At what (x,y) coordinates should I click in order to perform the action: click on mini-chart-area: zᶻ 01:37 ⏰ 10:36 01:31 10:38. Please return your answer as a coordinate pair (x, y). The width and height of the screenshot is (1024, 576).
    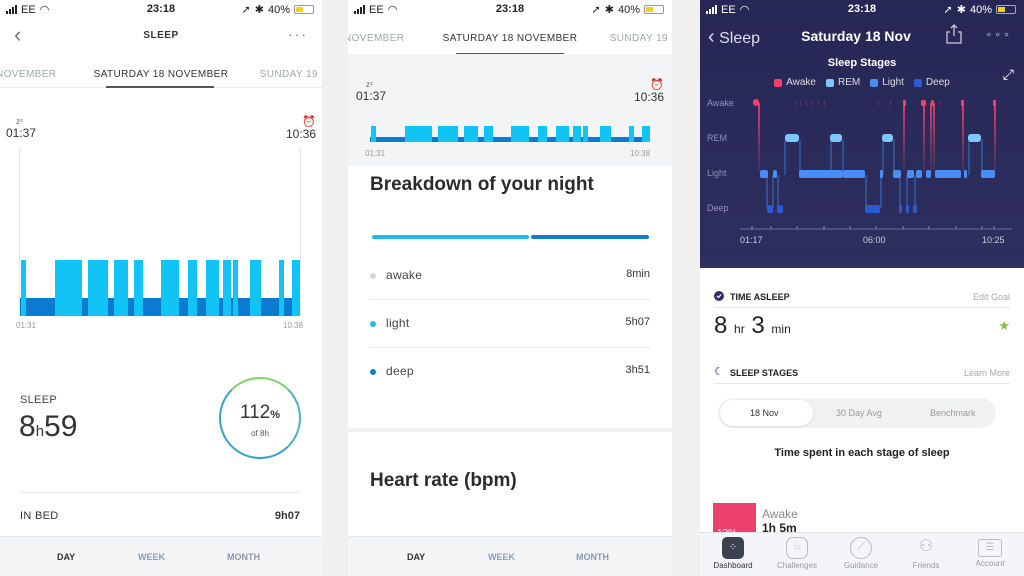
    Looking at the image, I should click on (510, 110).